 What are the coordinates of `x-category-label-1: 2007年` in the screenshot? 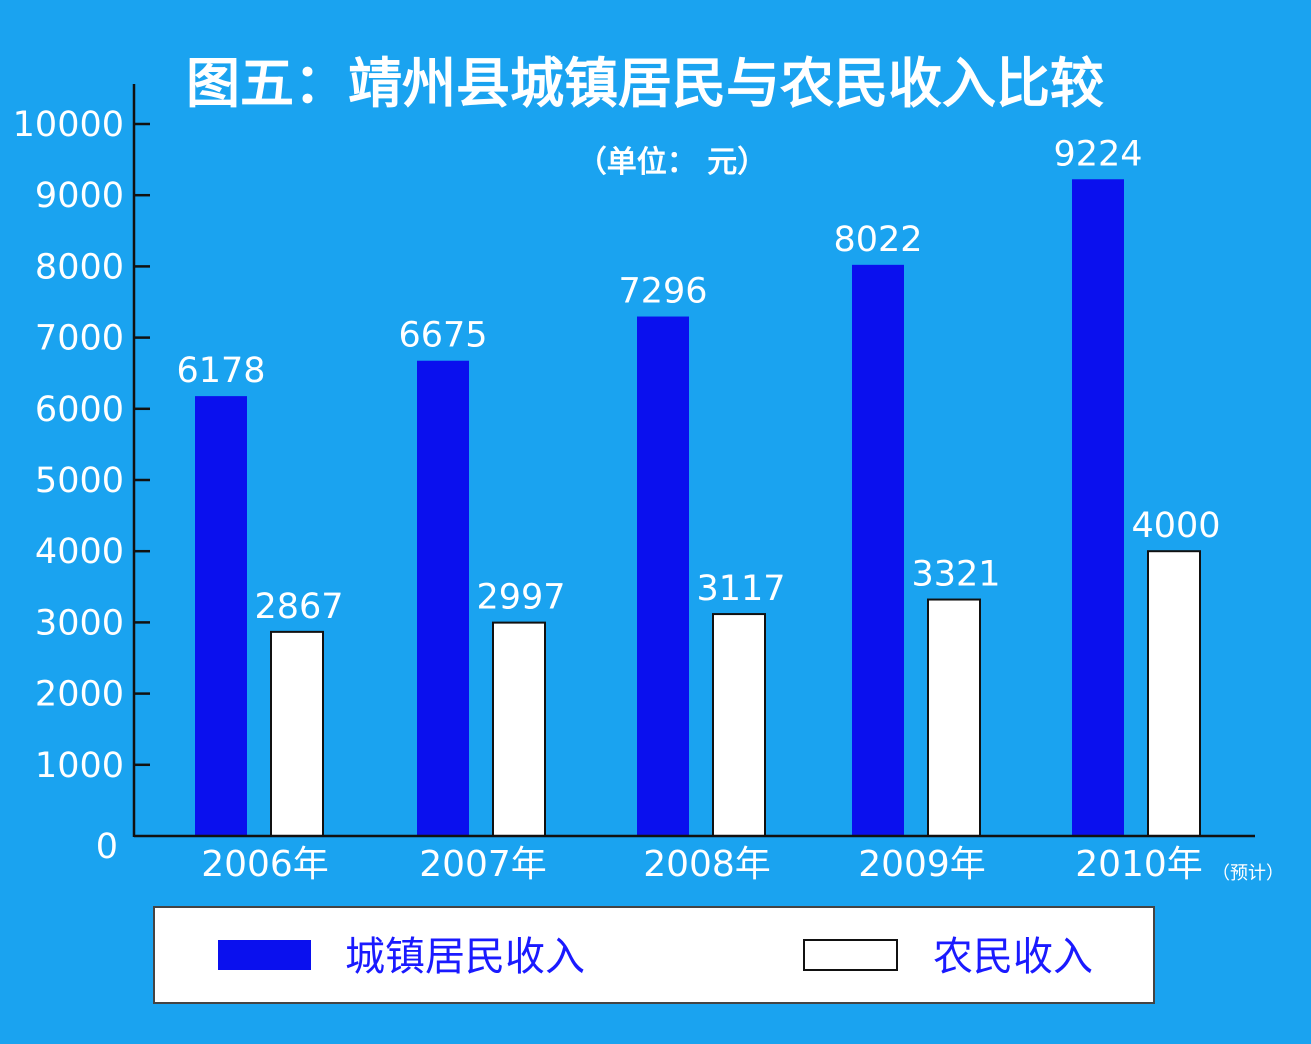 It's located at (483, 864).